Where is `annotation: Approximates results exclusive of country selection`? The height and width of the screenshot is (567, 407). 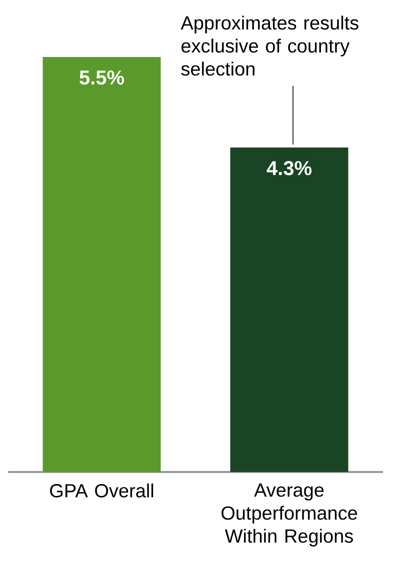
annotation: Approximates results exclusive of country selection is located at coordinates (269, 46).